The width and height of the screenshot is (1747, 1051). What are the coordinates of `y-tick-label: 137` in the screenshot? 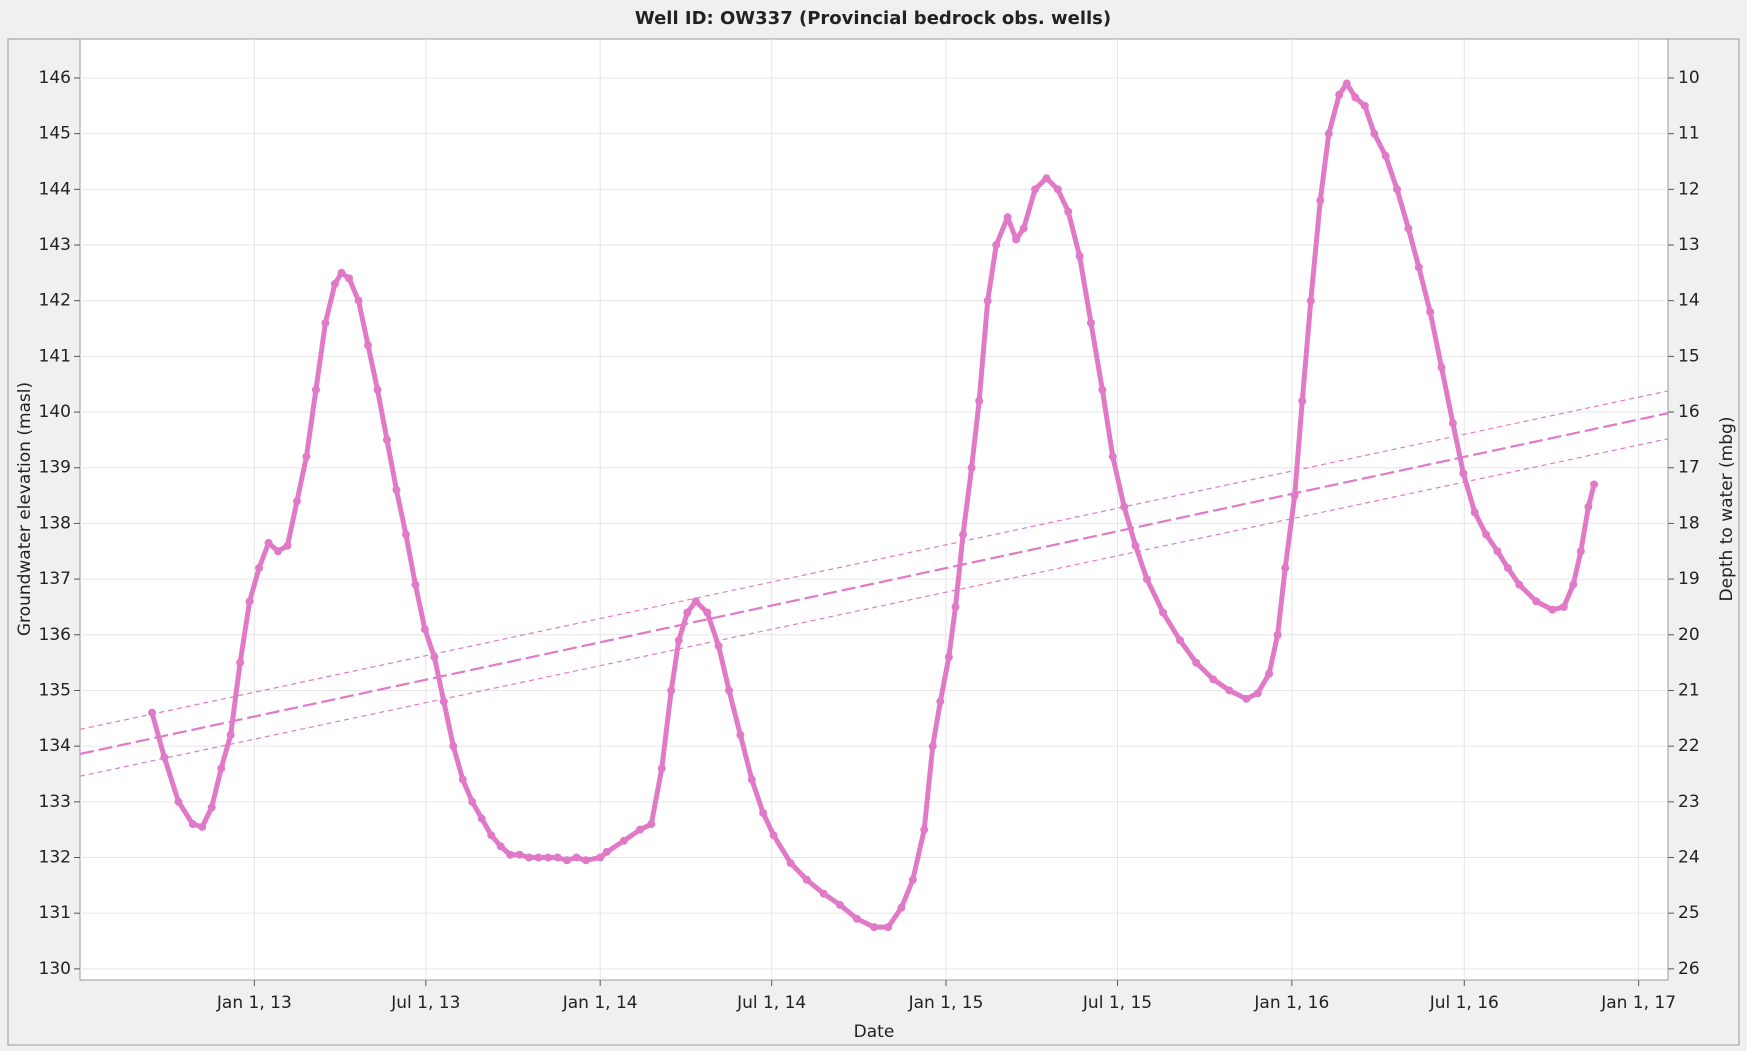 It's located at (55, 579).